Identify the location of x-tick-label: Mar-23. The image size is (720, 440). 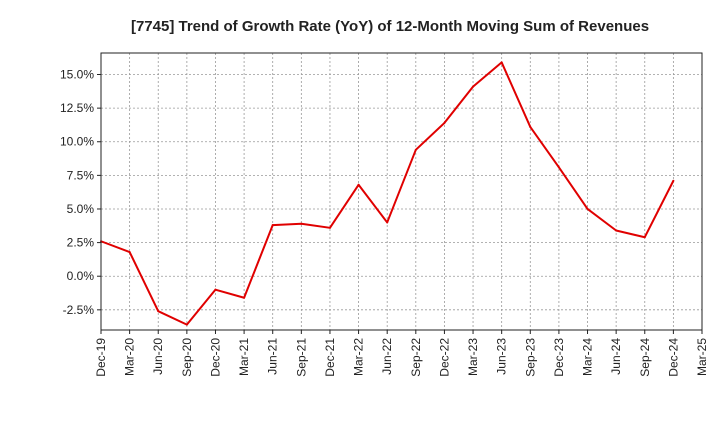
(473, 357).